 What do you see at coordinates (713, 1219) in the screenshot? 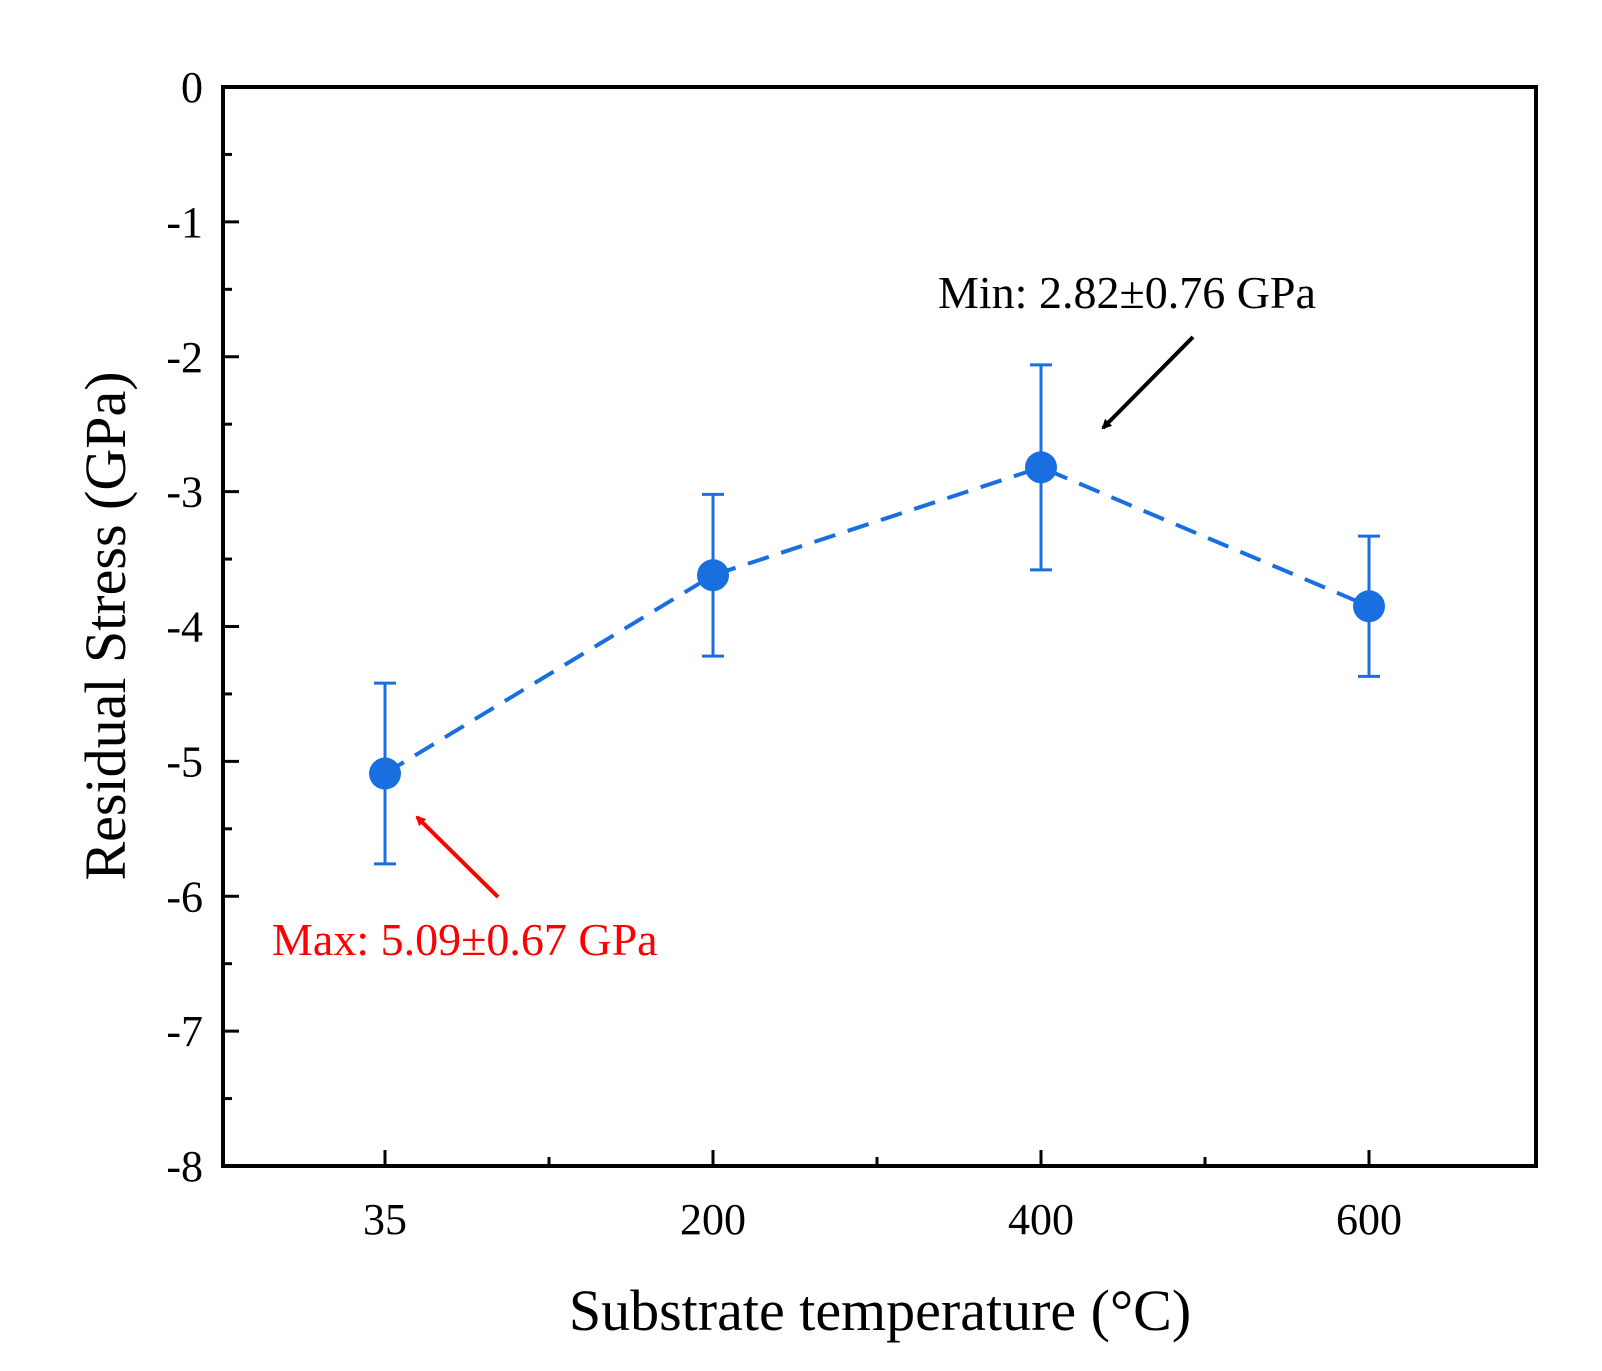
I see `x-tick-label: 200` at bounding box center [713, 1219].